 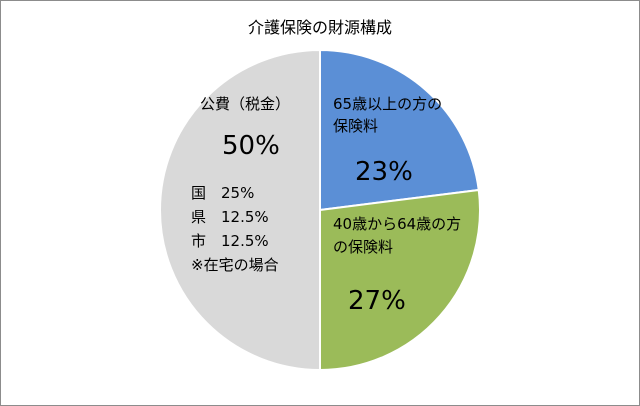 I want to click on slice-label-40to64-line1: 40歳から64歳の方, so click(x=397, y=224).